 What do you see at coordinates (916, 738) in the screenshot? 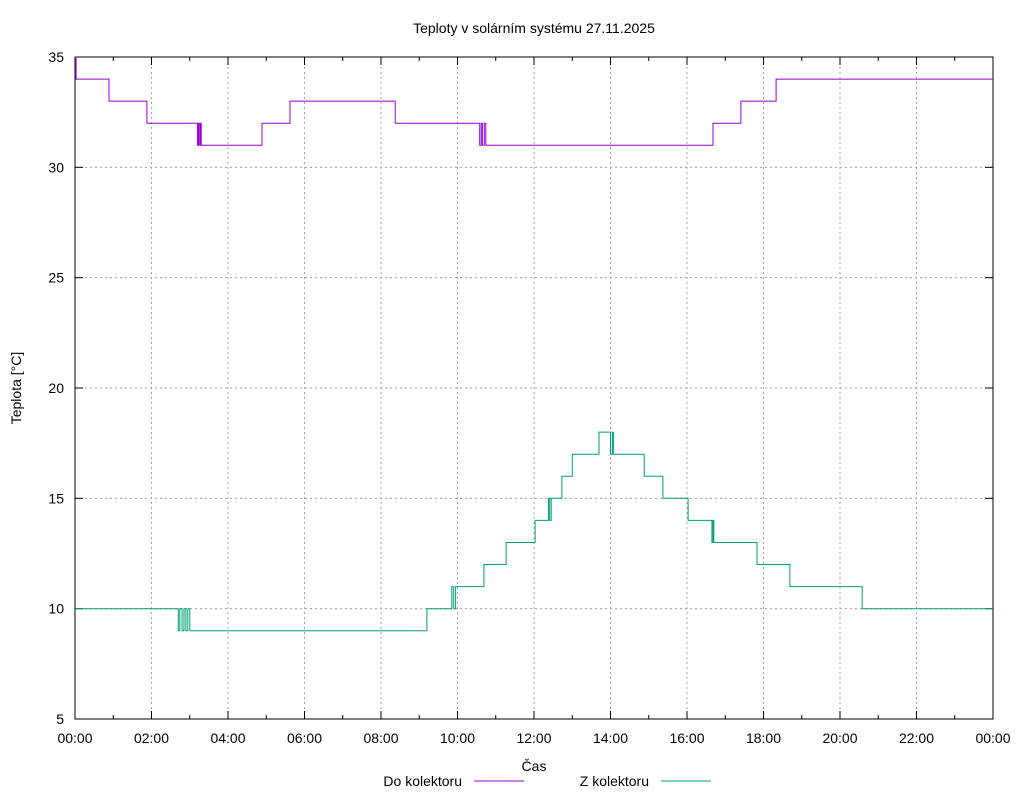
I see `x-tick-label: 22:00` at bounding box center [916, 738].